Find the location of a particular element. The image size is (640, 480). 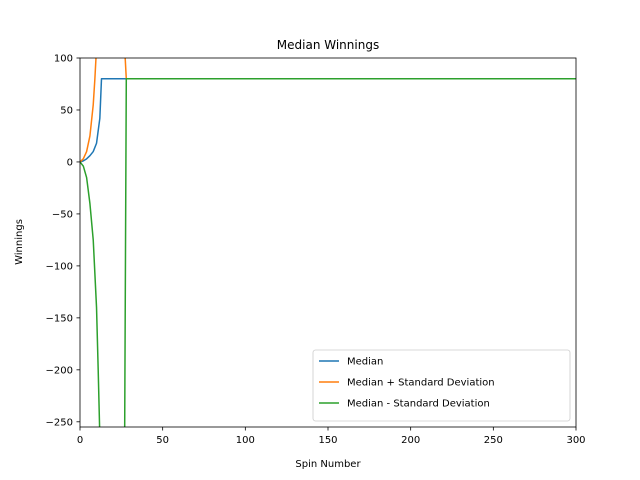

y-axis-ticks: 100 50 0 −50 −100 −150 −200 −250 is located at coordinates (63, 241).